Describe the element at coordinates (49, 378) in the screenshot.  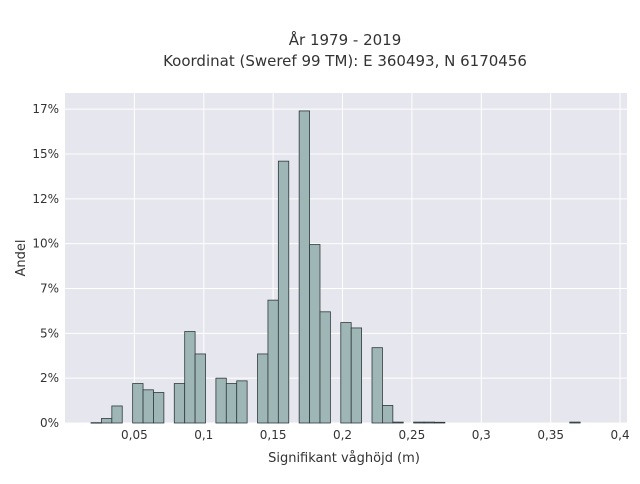
I see `y-tick-label: 2%` at that location.